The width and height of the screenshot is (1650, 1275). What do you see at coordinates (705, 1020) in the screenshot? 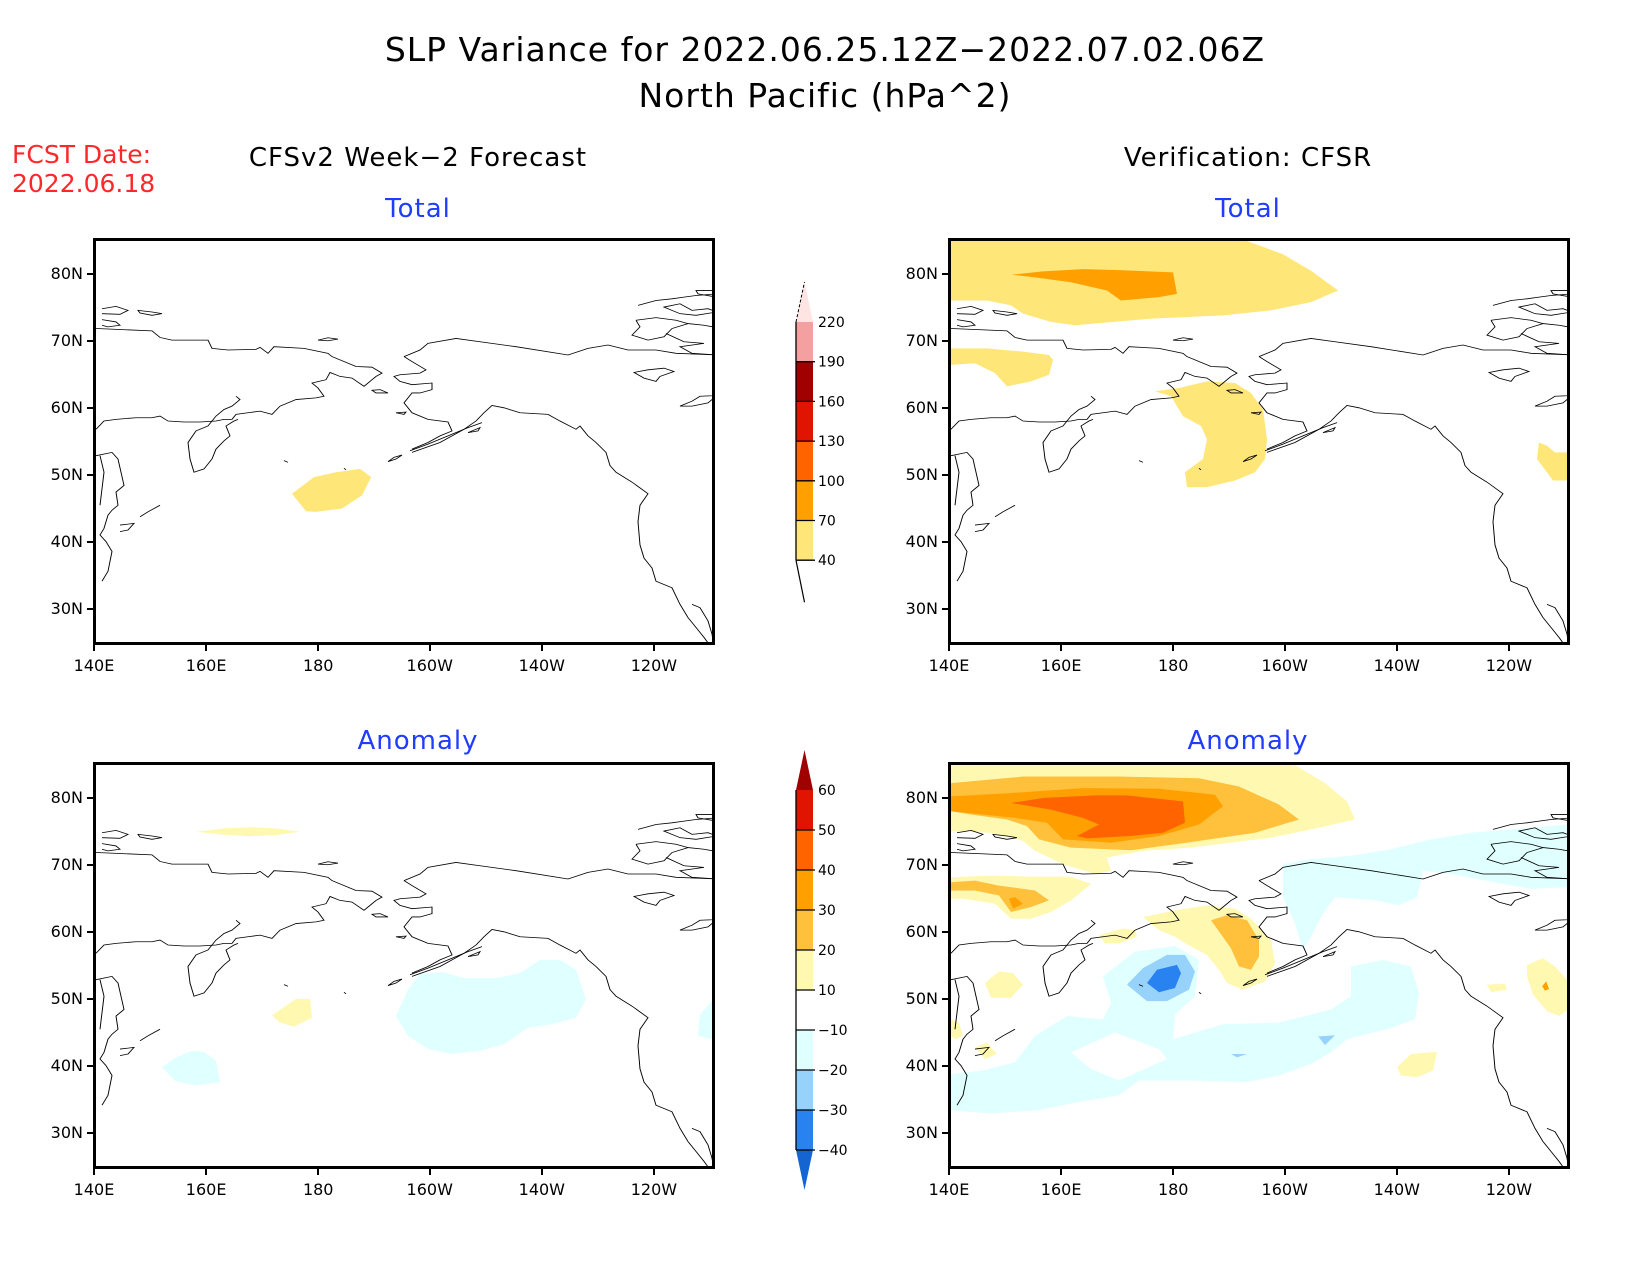
I see `contour-neg10-neg20-east` at bounding box center [705, 1020].